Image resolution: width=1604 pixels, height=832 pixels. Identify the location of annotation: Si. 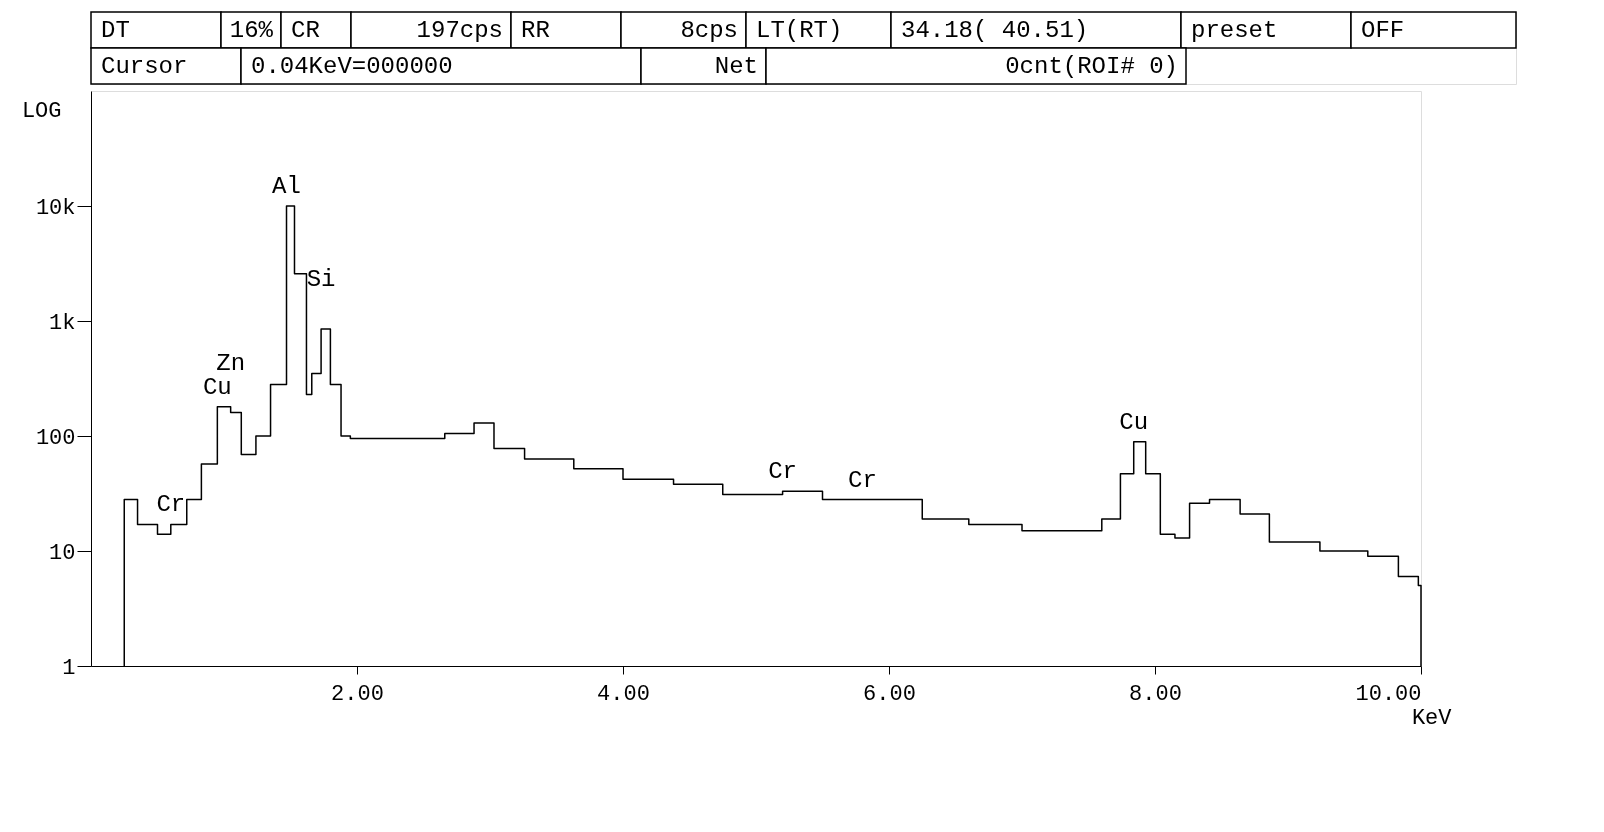
(321, 280).